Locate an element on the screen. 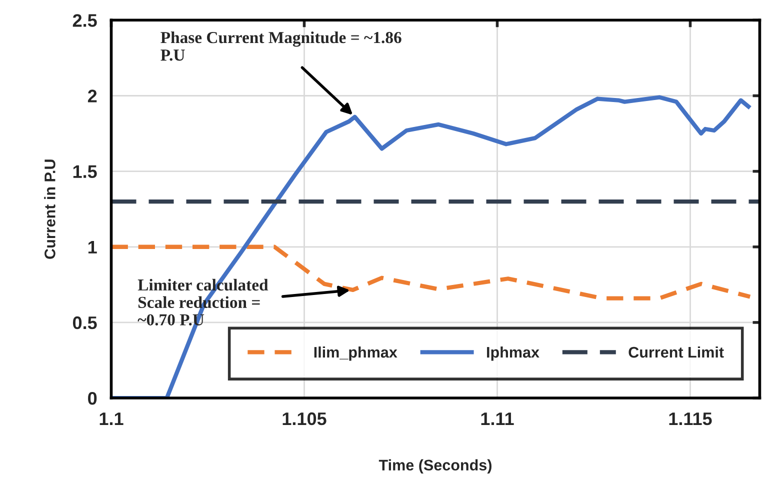  x-tick-label: 1.11 is located at coordinates (497, 418).